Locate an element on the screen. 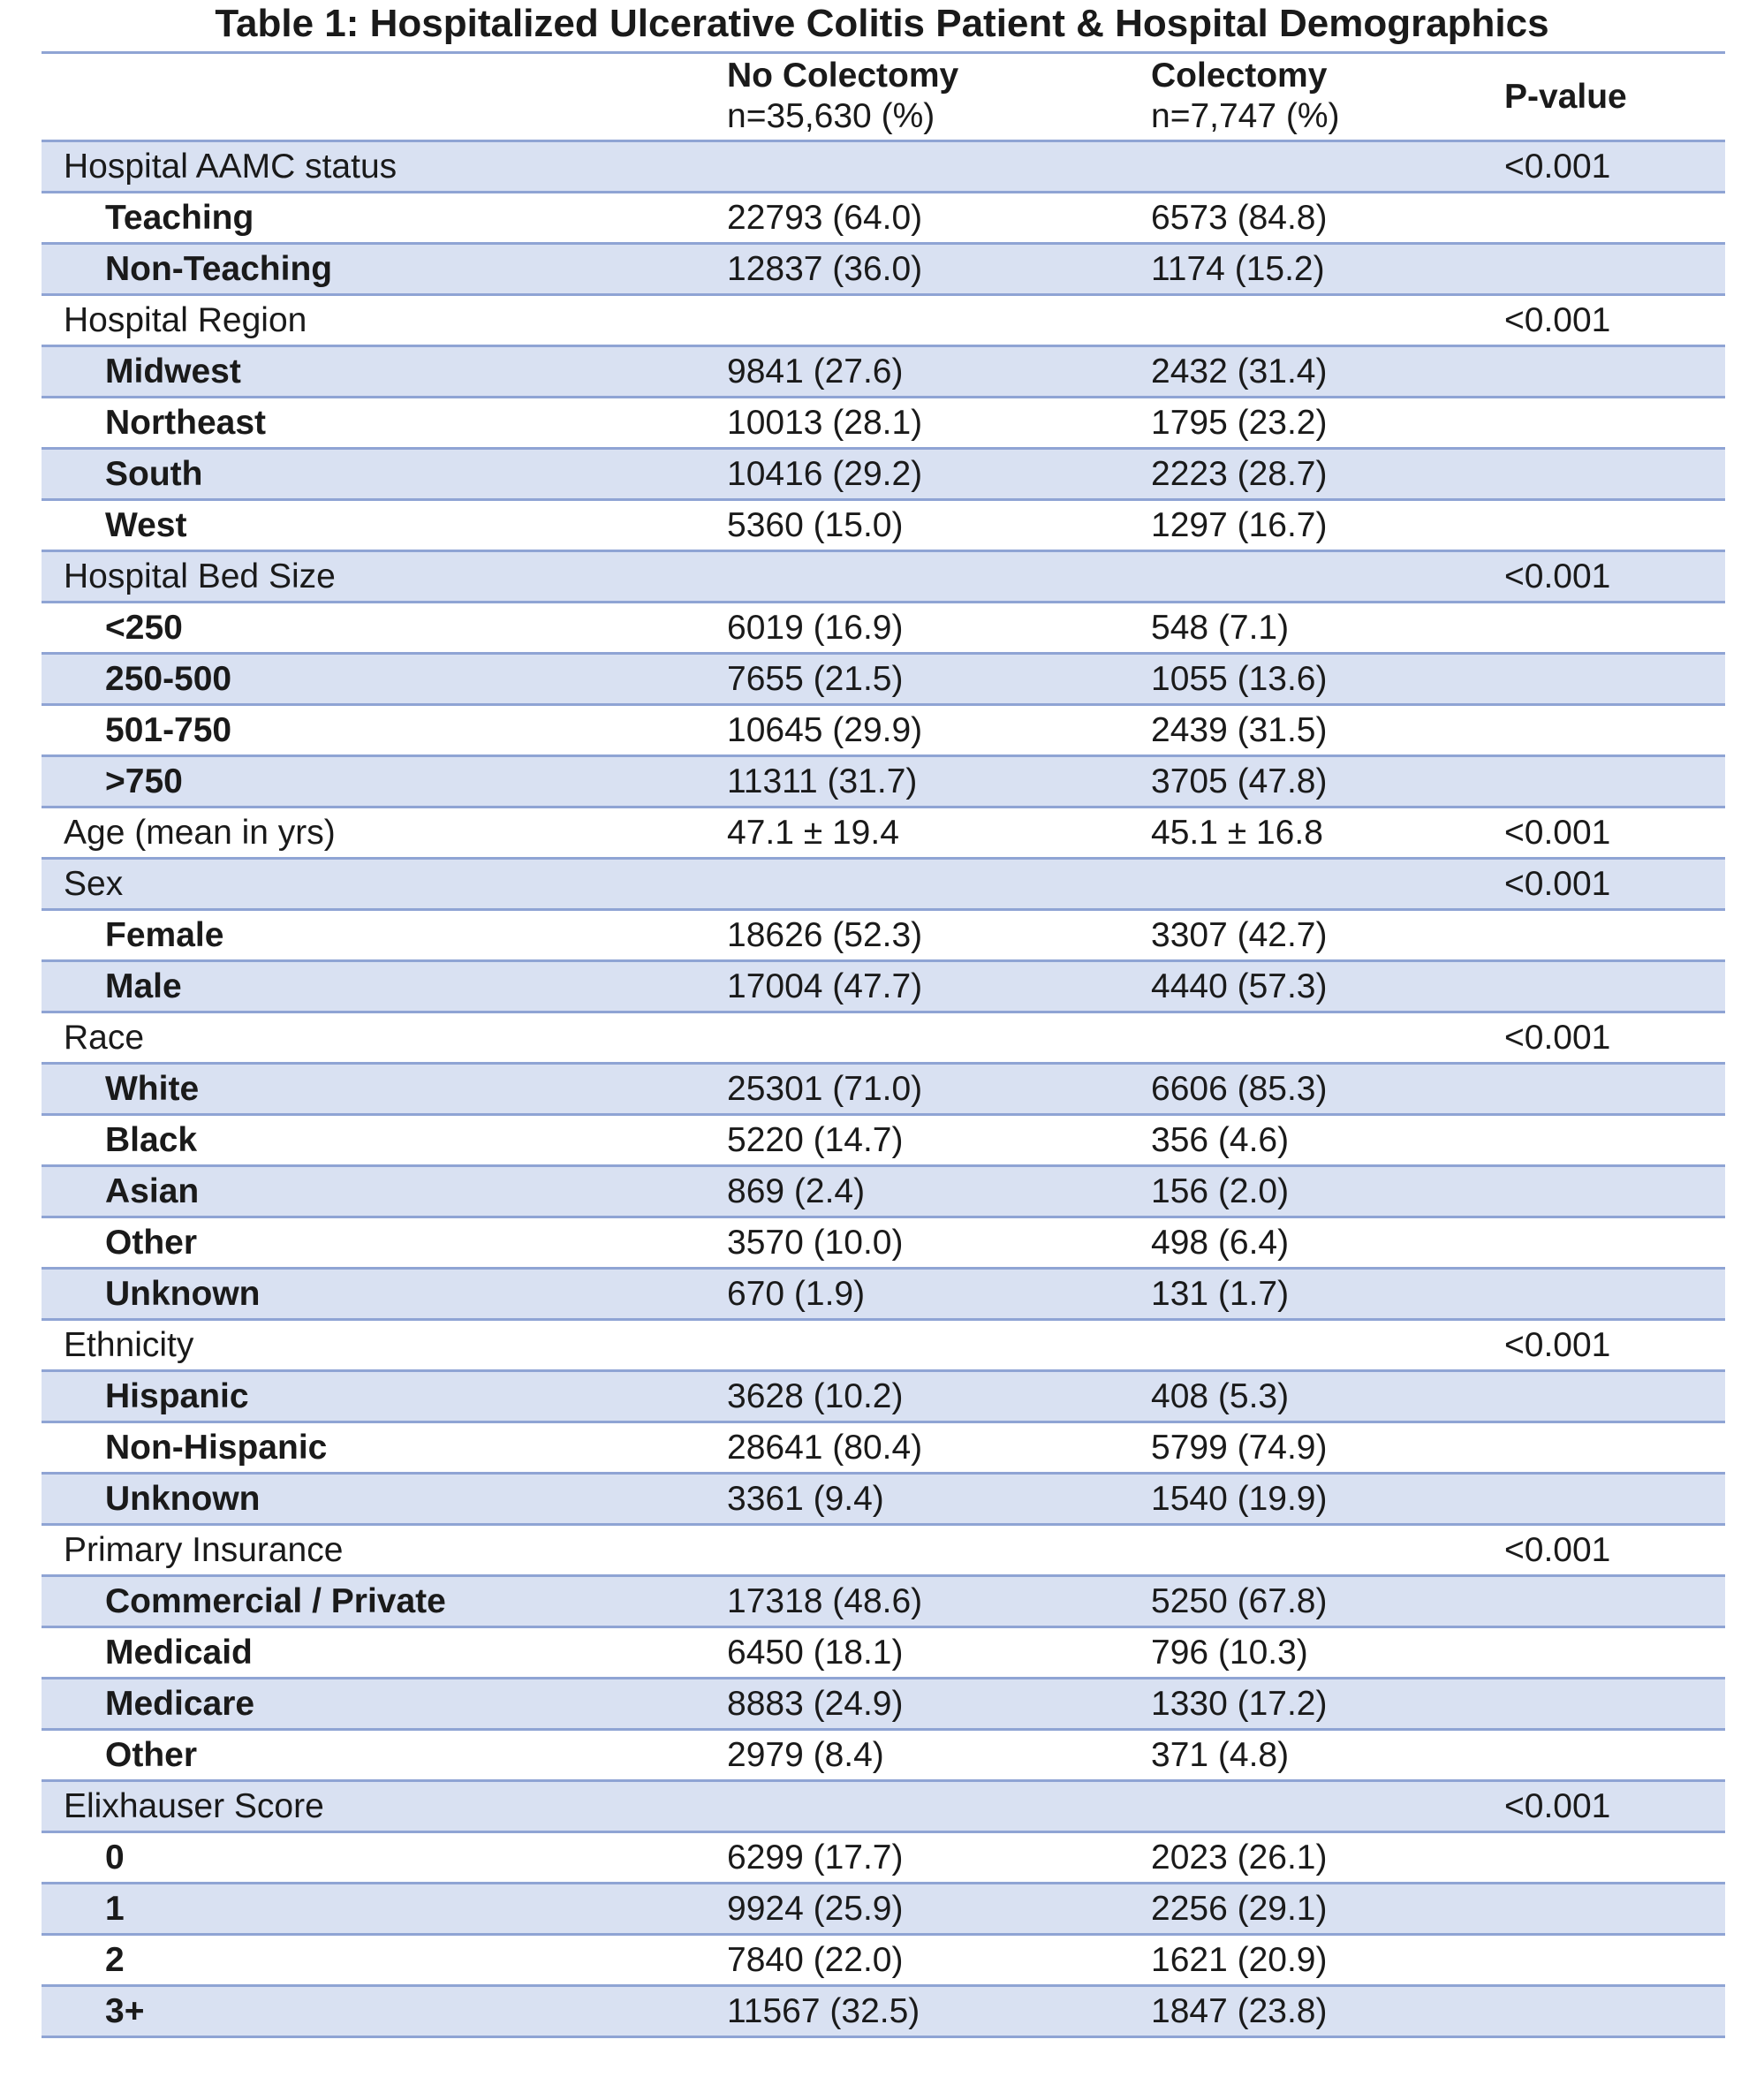 The height and width of the screenshot is (2085, 1764). table-row: Other 2979 (8.4) 371 (4.8) is located at coordinates (883, 1757).